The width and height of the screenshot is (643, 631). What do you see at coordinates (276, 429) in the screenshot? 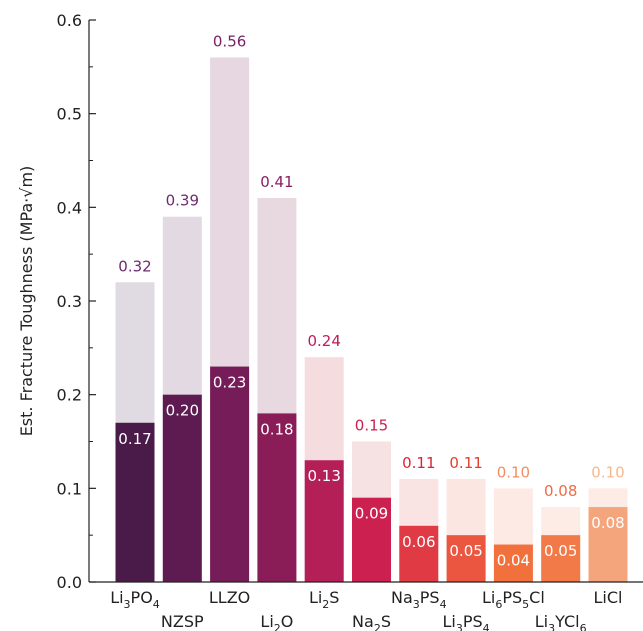
I see `data-label-inner: 0.18` at bounding box center [276, 429].